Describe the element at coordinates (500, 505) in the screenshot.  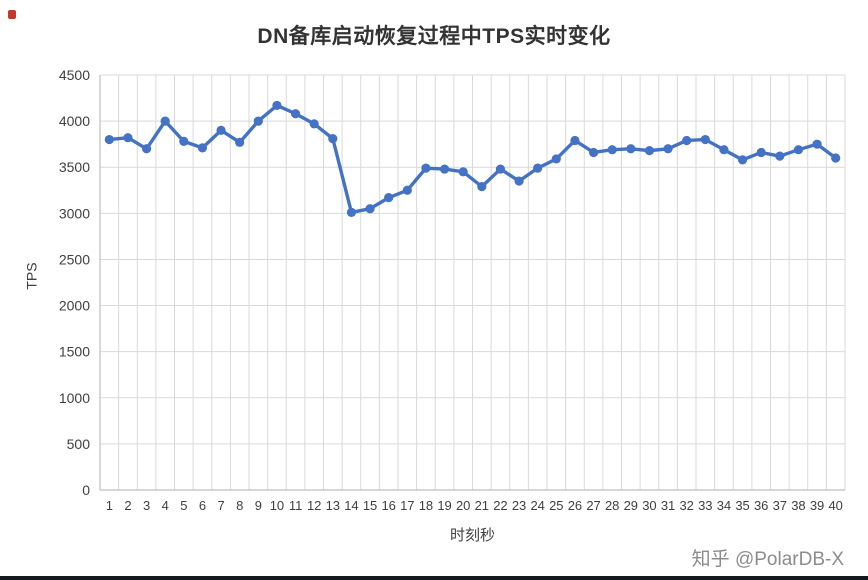
I see `svg-text: 22` at that location.